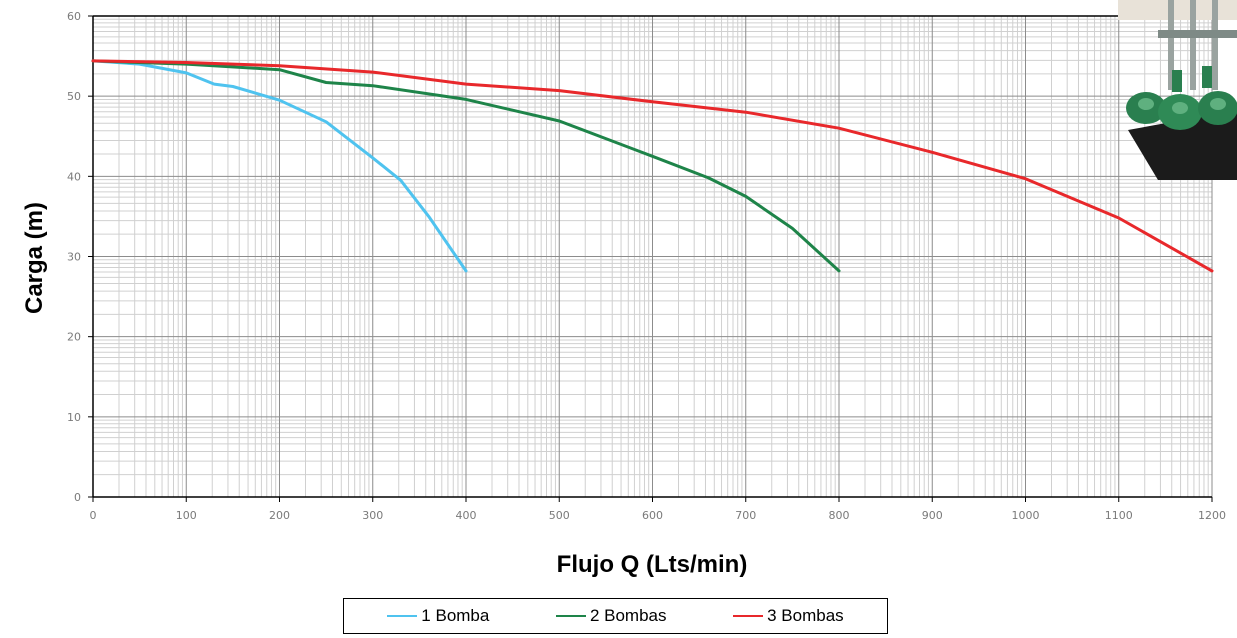  What do you see at coordinates (748, 616) in the screenshot?
I see `legend-swatch-3-bombas` at bounding box center [748, 616].